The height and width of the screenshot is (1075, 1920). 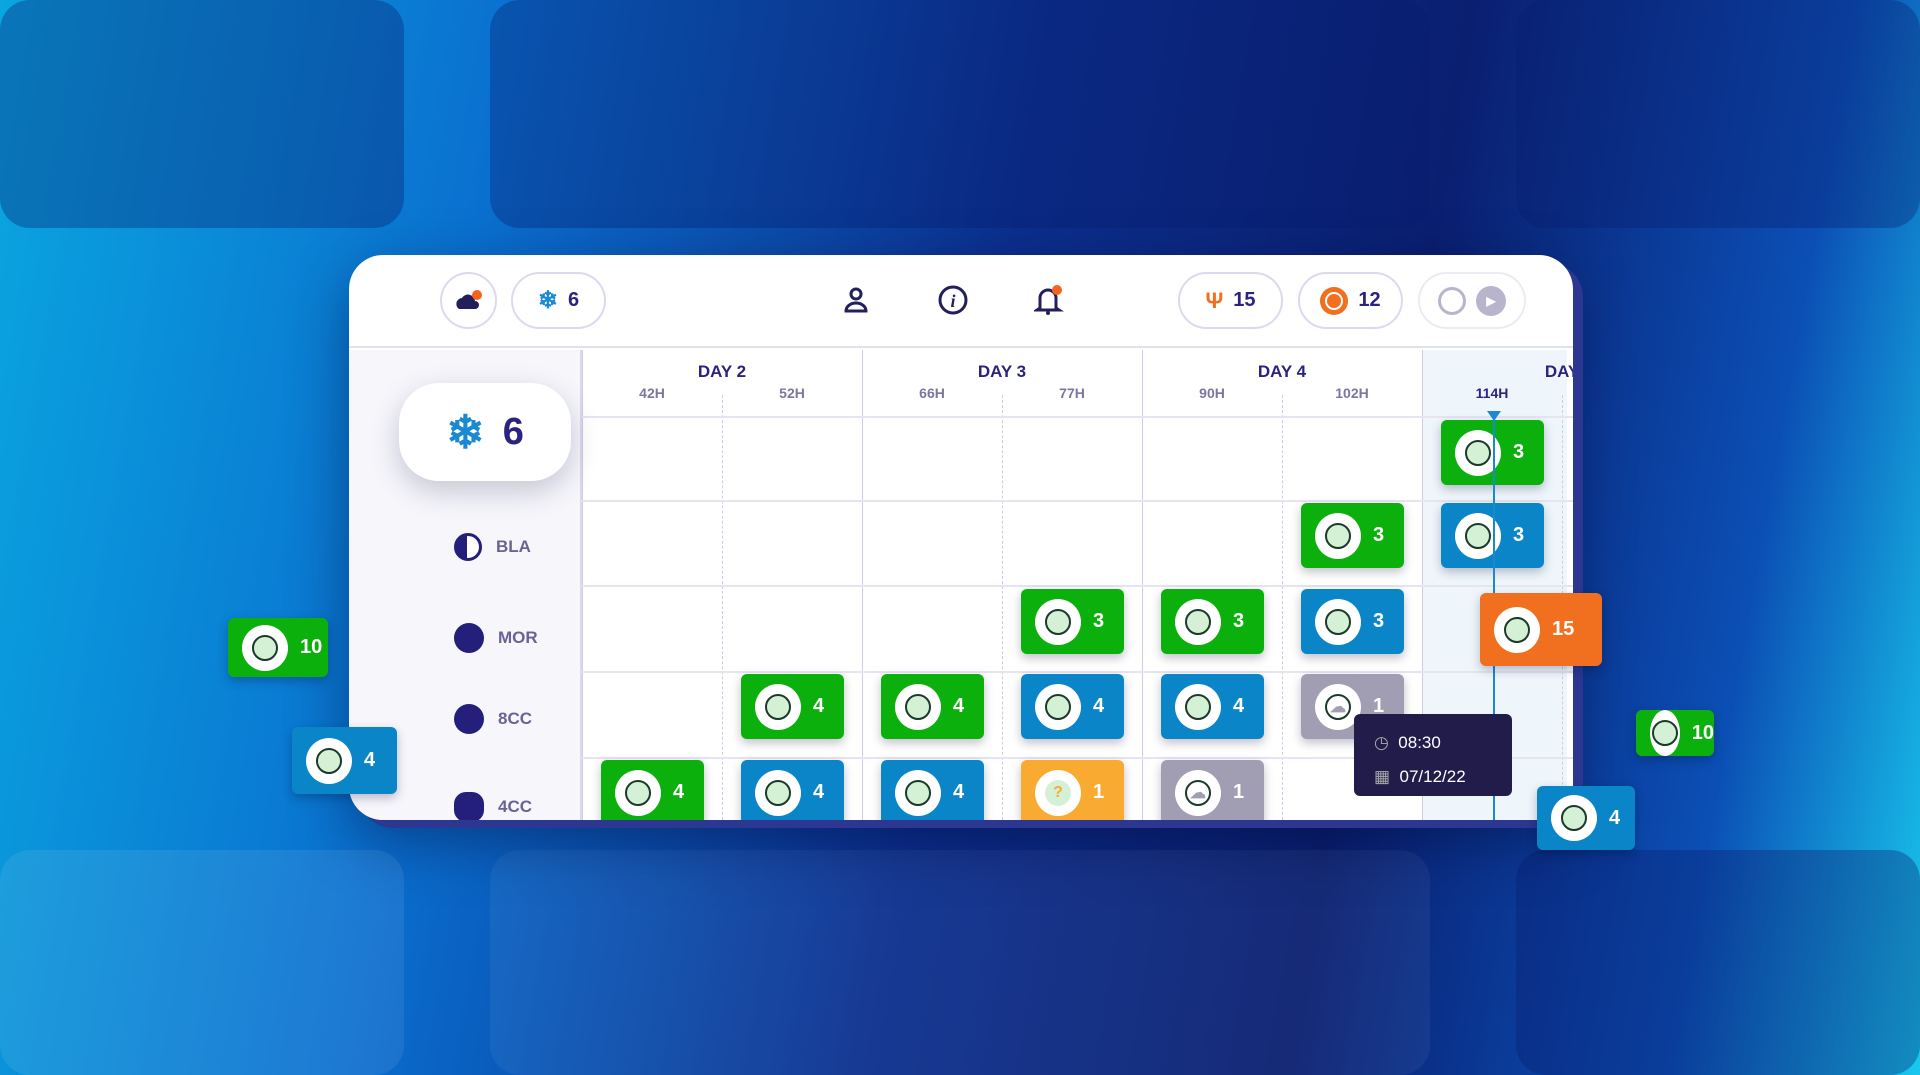 I want to click on tile-tooltip: ◷ 08:30 ▦ 07/12/22, so click(x=1433, y=755).